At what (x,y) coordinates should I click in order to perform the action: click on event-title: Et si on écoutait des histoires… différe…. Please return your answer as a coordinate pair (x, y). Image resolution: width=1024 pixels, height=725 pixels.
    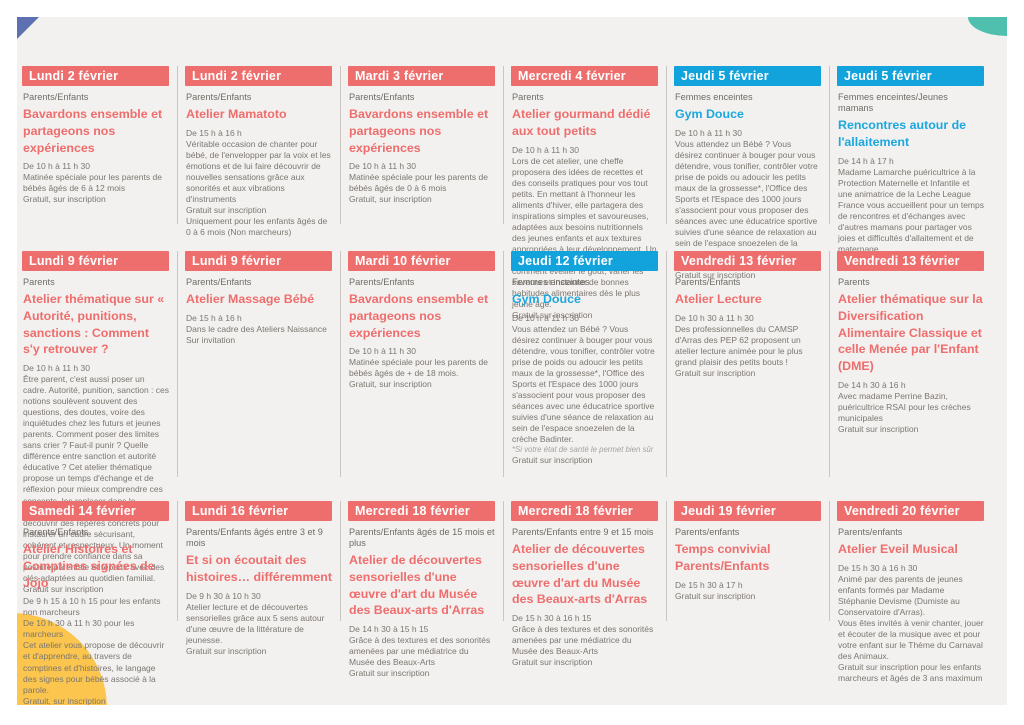
    Looking at the image, I should click on (259, 568).